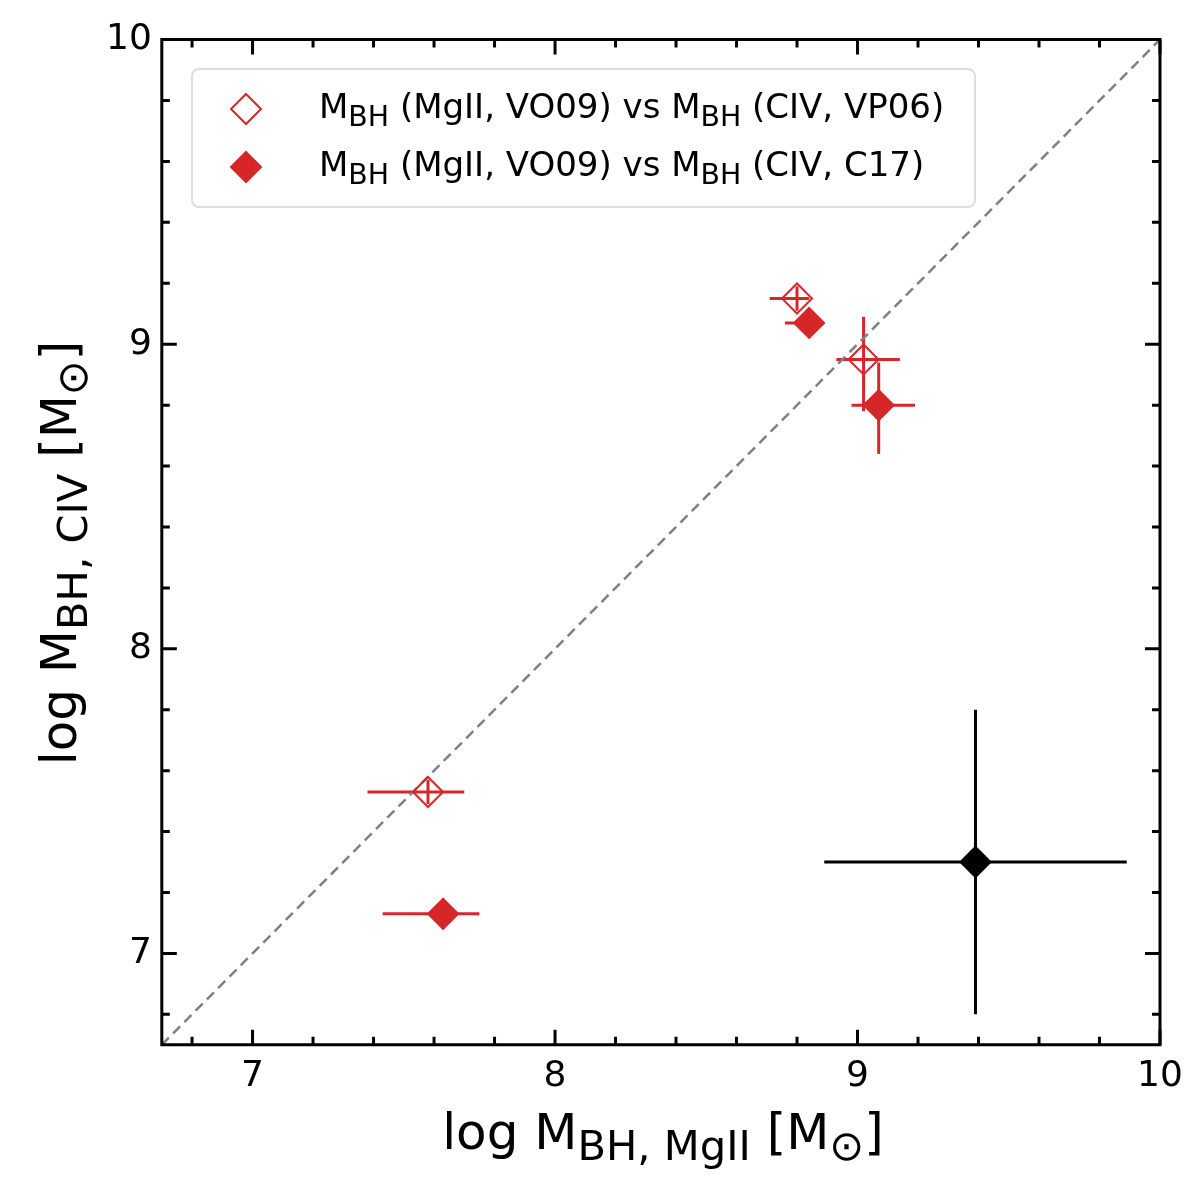 This screenshot has width=1200, height=1200. Describe the element at coordinates (140, 950) in the screenshot. I see `y-tick-label: 7` at that location.